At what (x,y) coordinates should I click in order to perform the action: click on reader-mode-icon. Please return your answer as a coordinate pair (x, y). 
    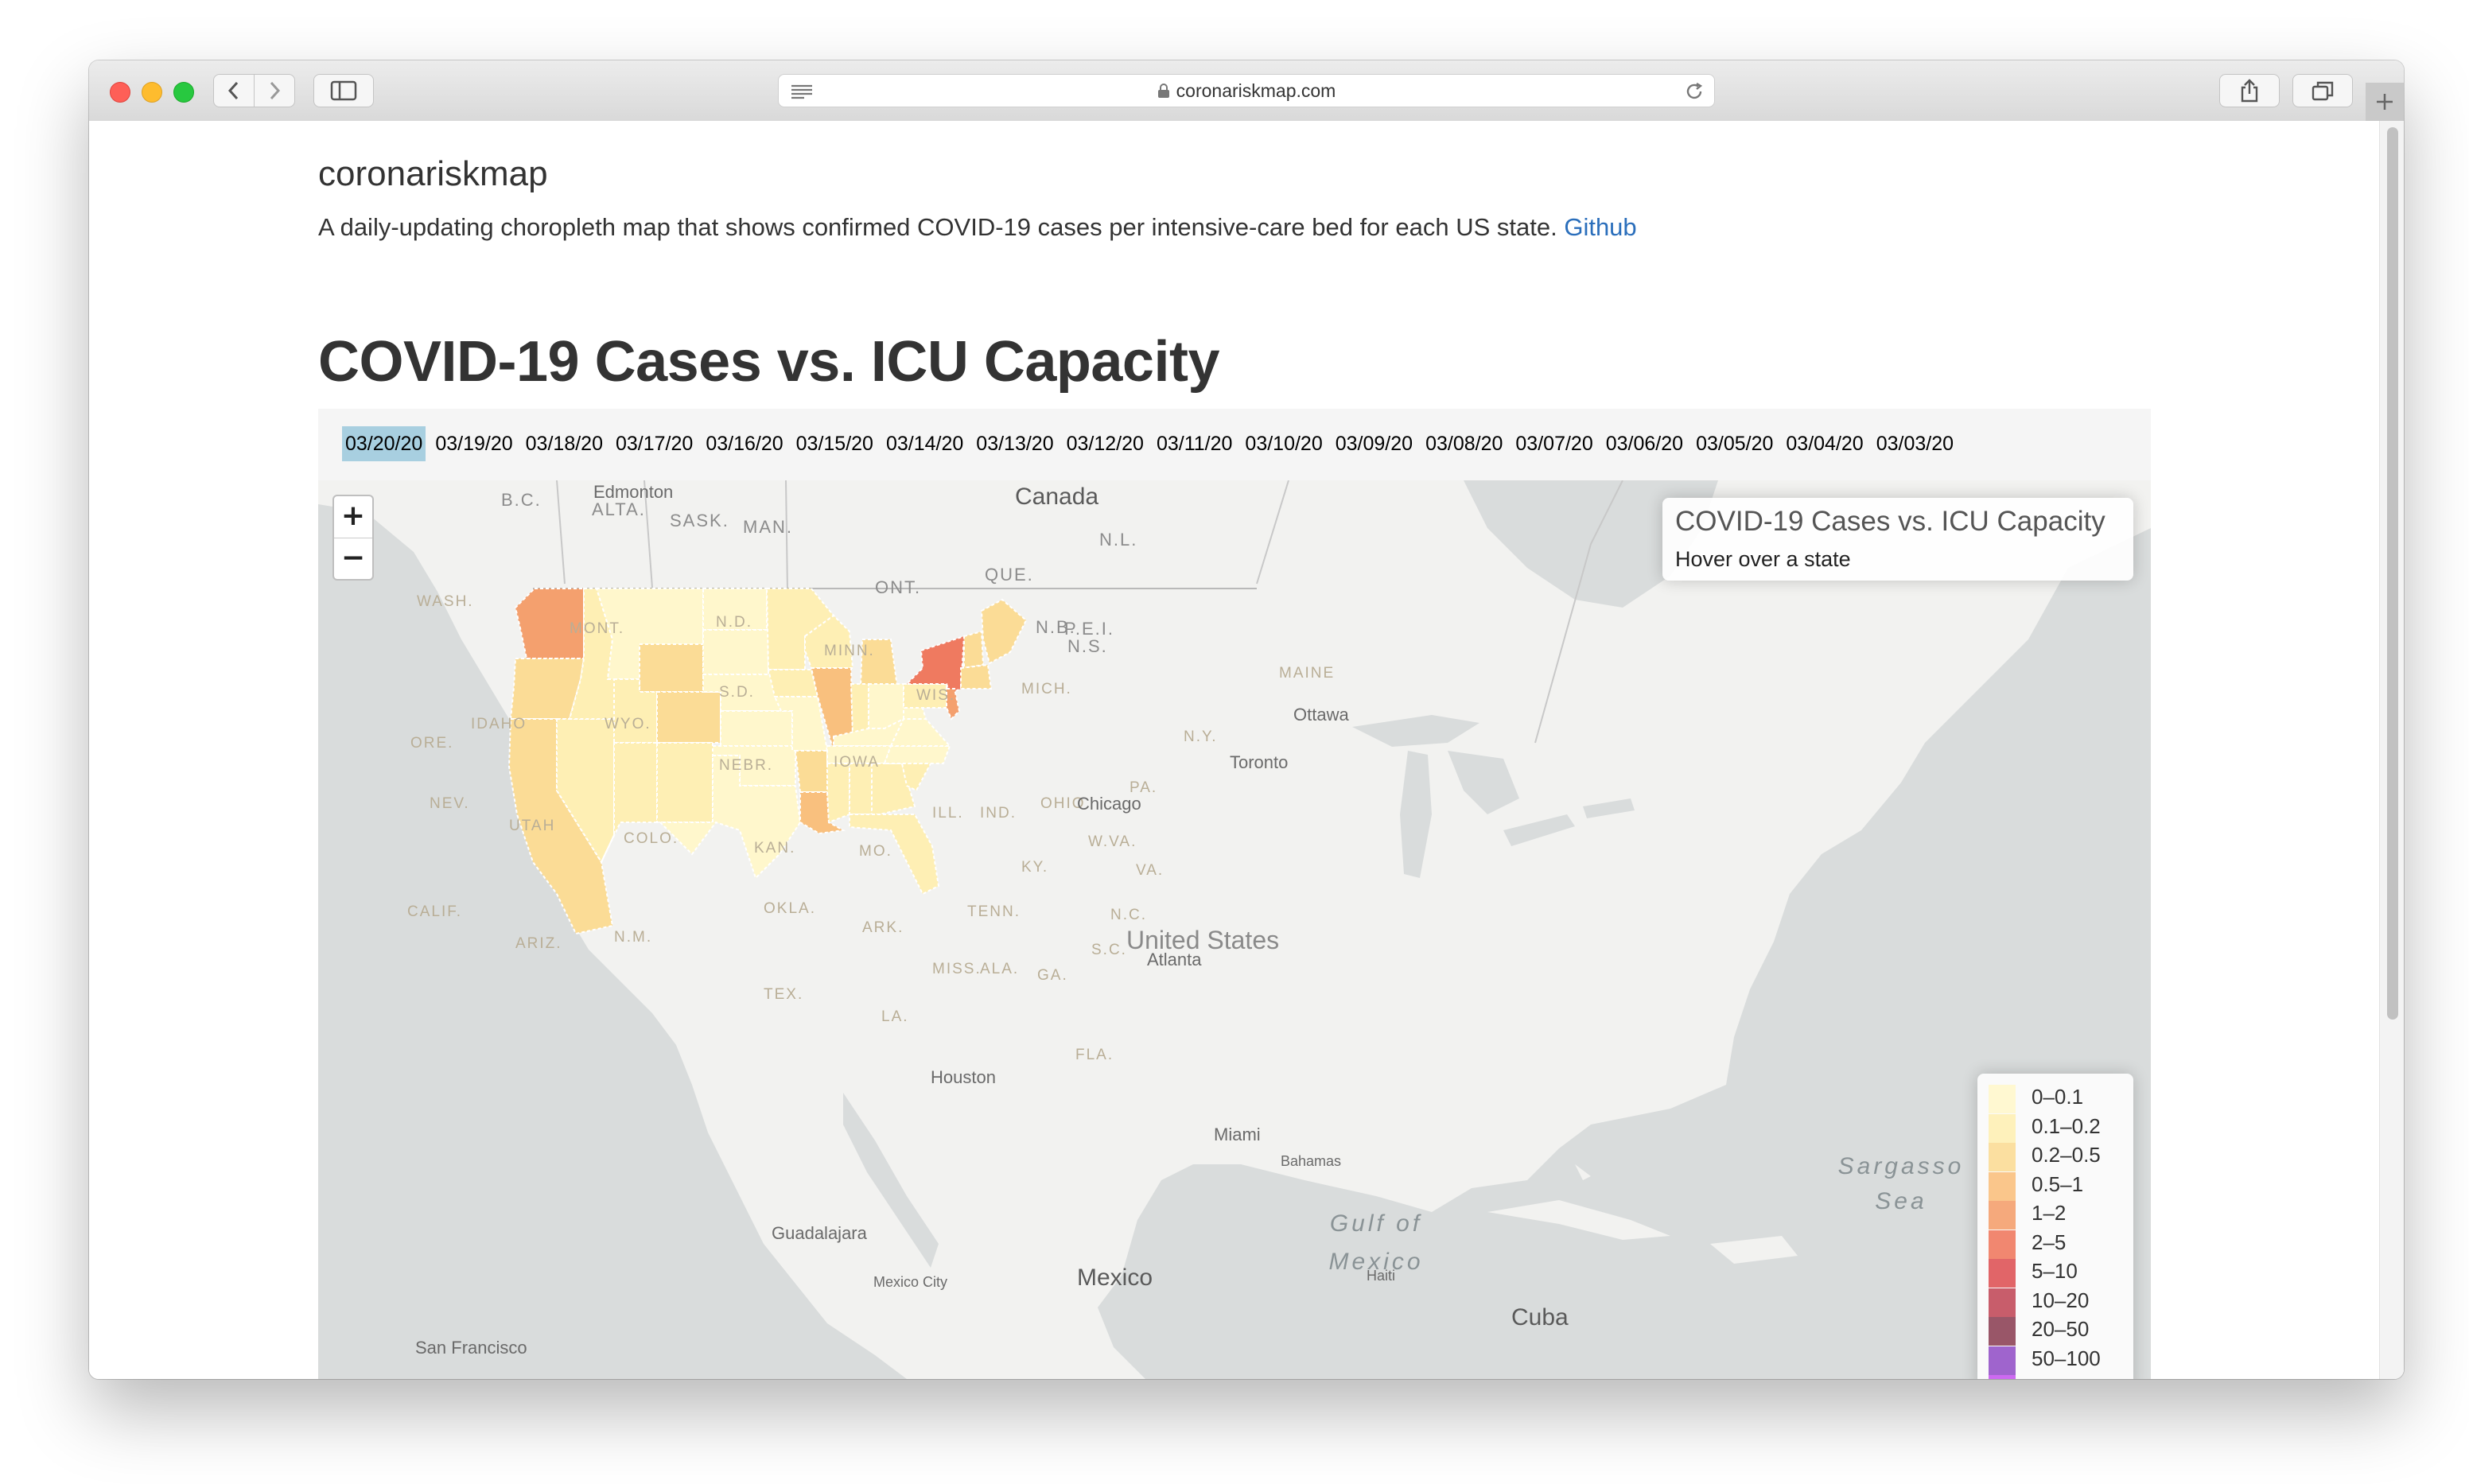
    Looking at the image, I should click on (802, 91).